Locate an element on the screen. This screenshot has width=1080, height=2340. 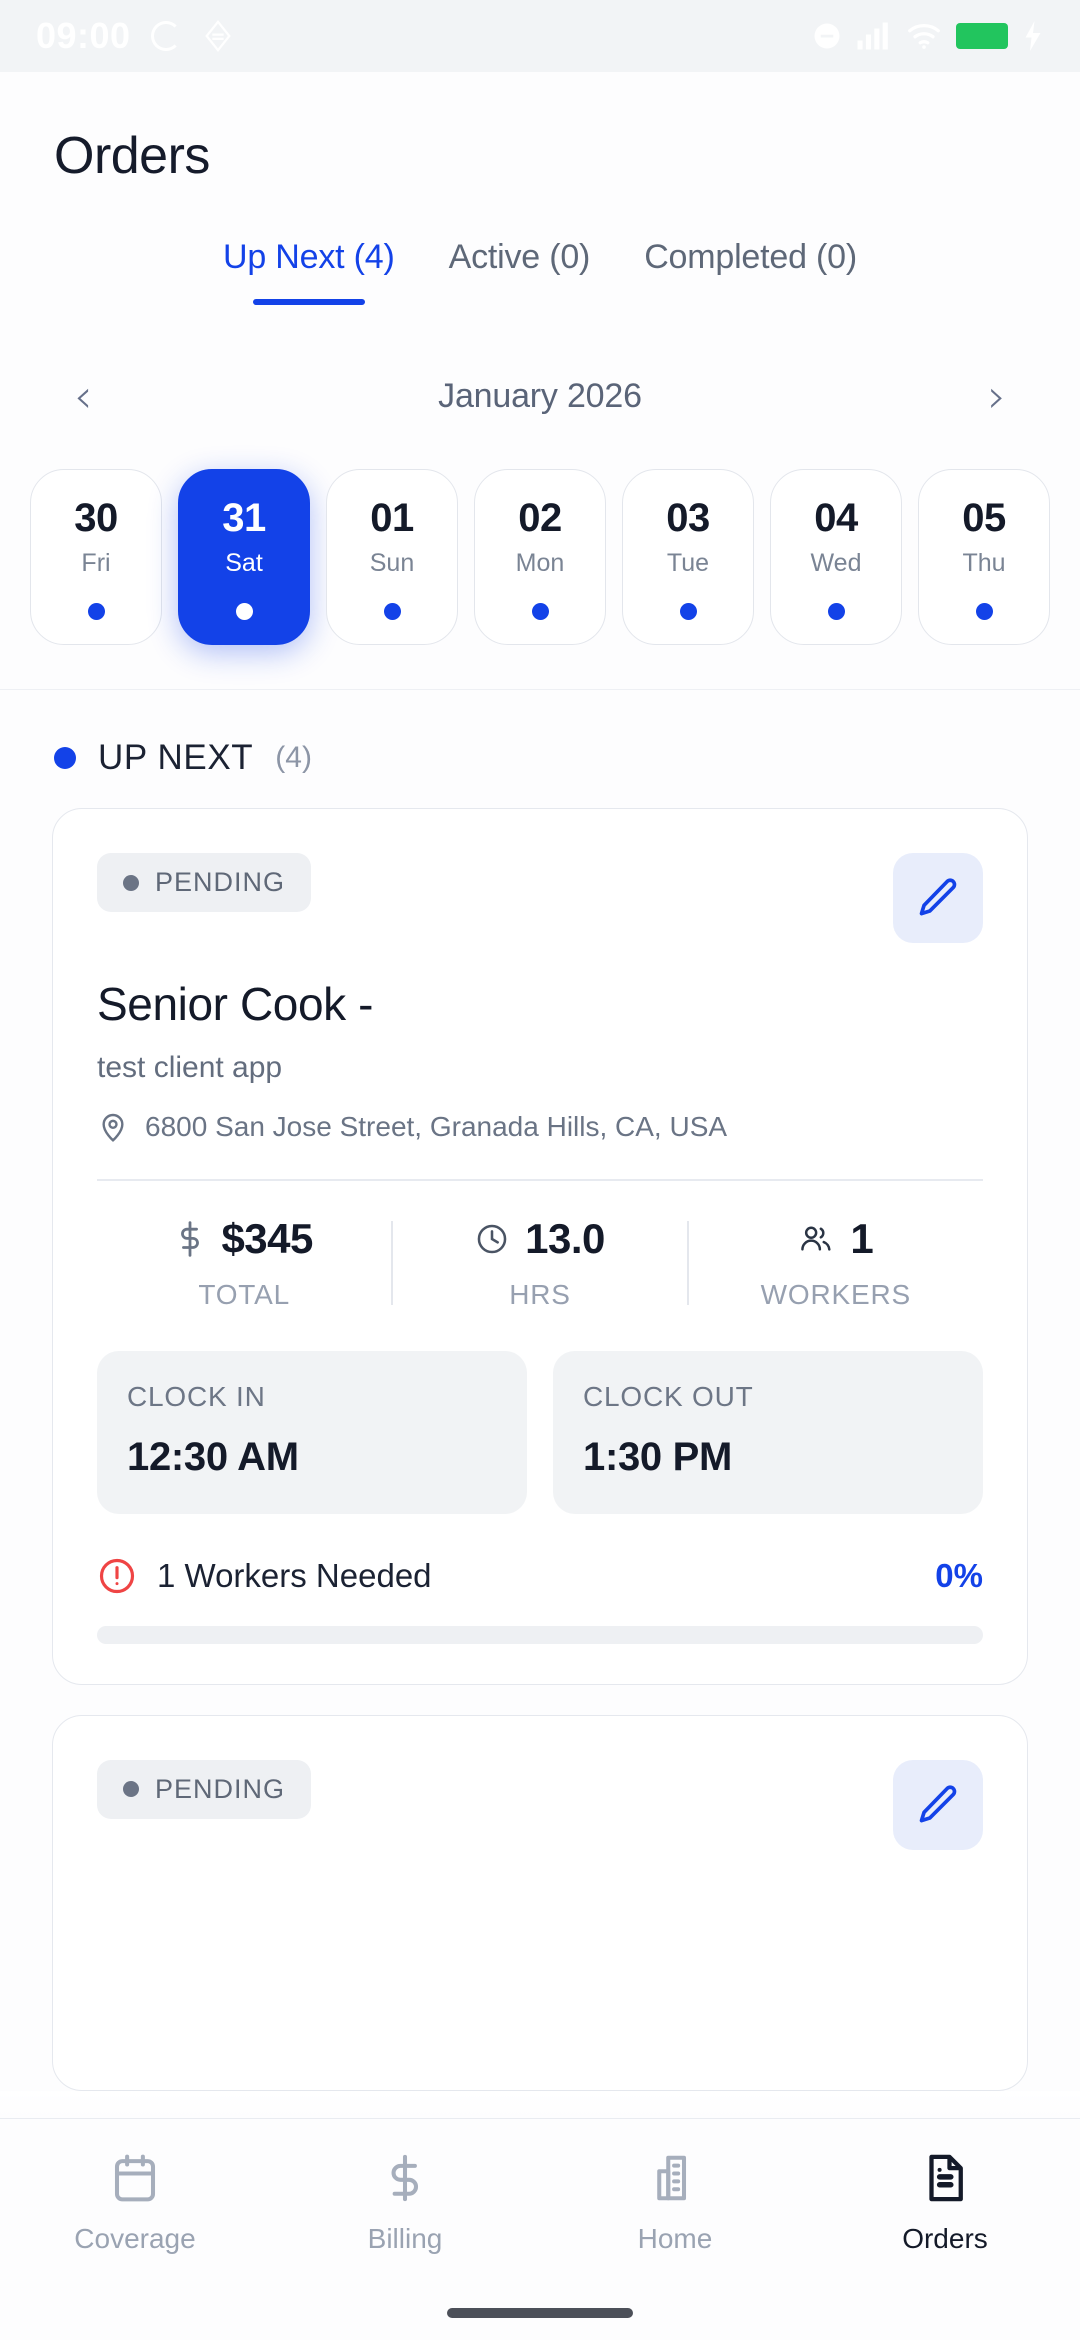
date-chip-30: 30 Fri is located at coordinates (96, 557).